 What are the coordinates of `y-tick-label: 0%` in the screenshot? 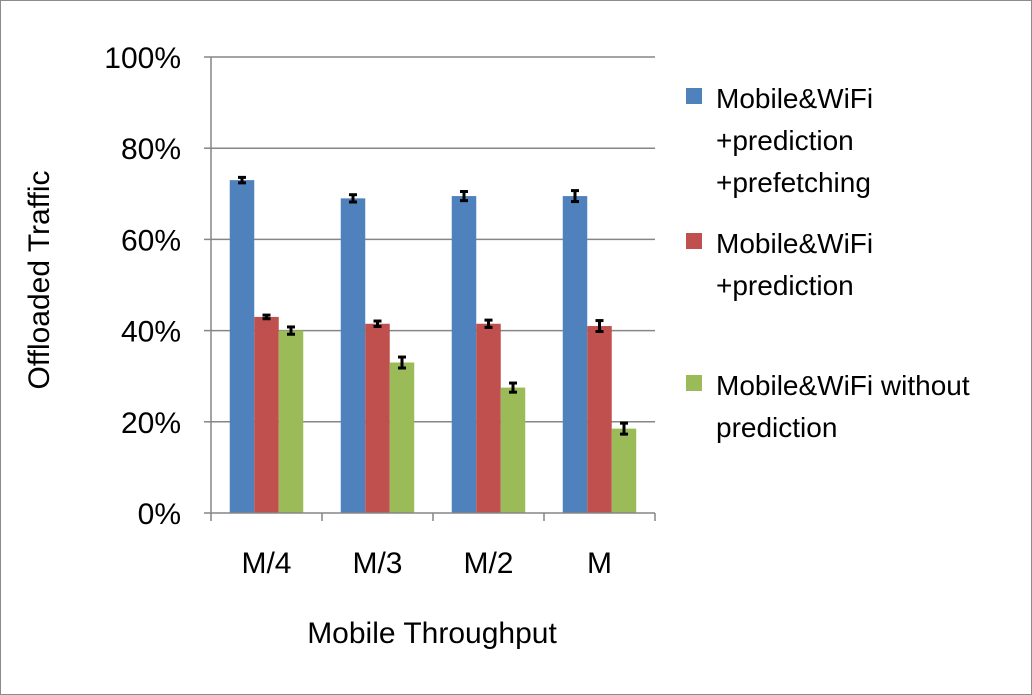 It's located at (159, 514).